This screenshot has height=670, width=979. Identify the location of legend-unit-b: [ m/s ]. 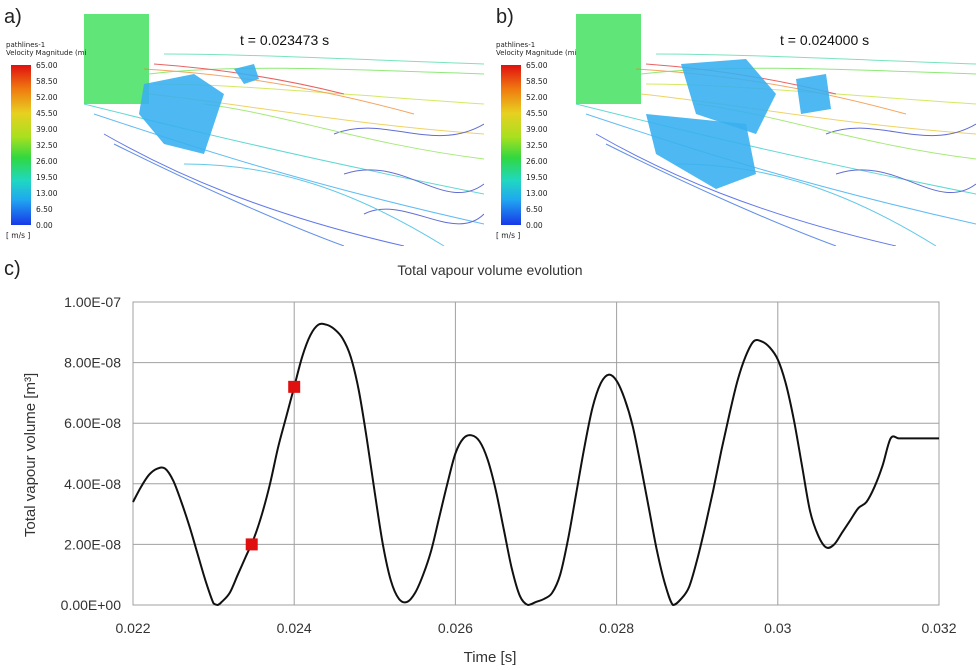
(508, 235).